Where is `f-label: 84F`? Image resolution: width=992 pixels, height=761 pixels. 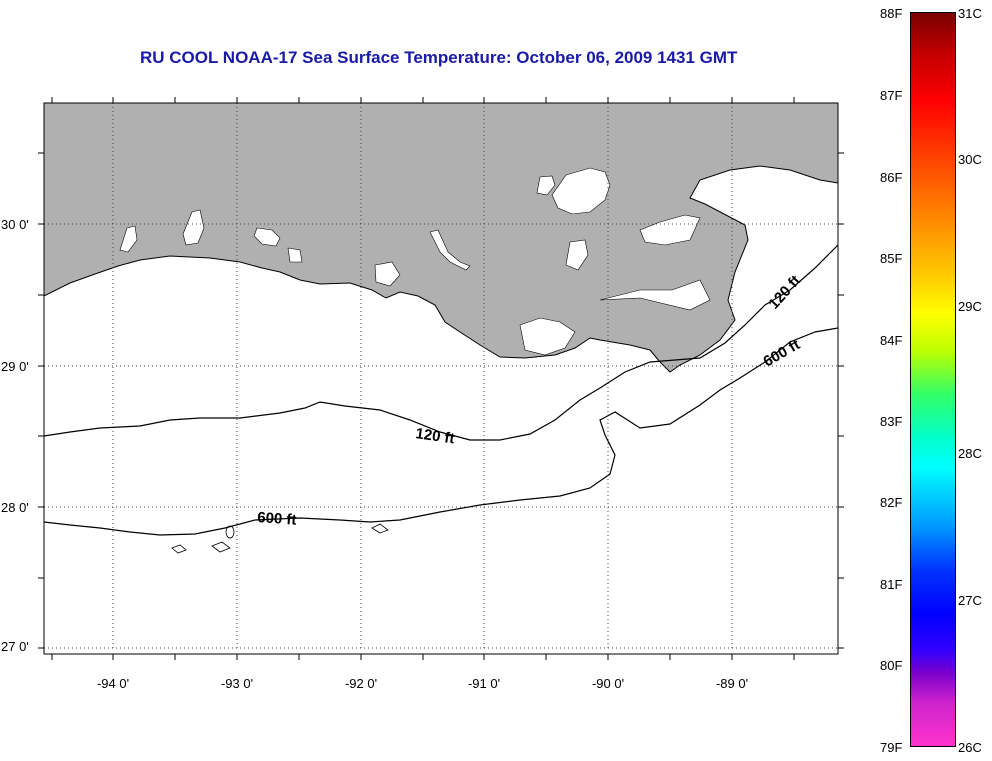
f-label: 84F is located at coordinates (891, 340).